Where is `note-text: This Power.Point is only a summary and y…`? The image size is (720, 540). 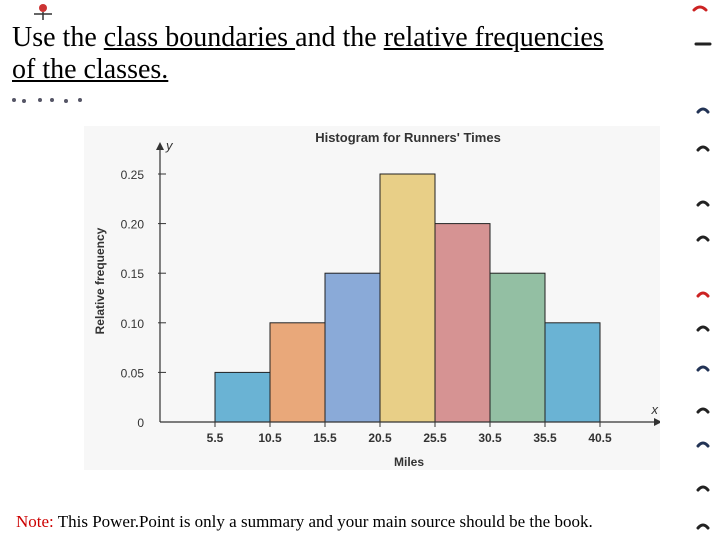 note-text: This Power.Point is only a summary and y… is located at coordinates (323, 521).